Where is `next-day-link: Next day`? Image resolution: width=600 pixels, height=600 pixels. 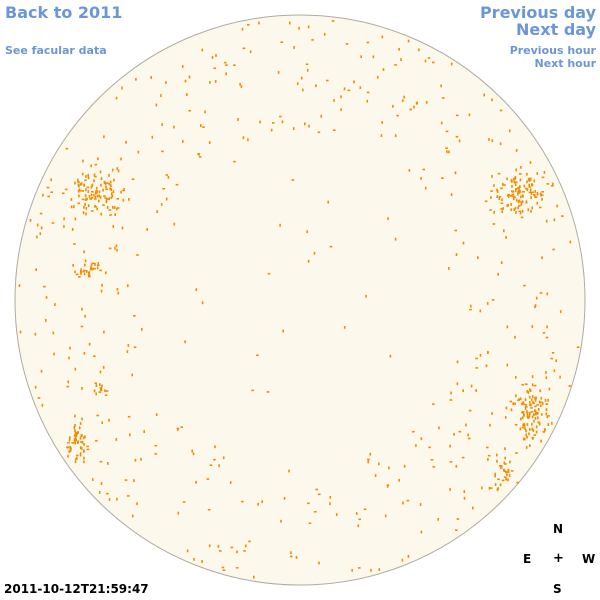
next-day-link: Next day is located at coordinates (556, 29).